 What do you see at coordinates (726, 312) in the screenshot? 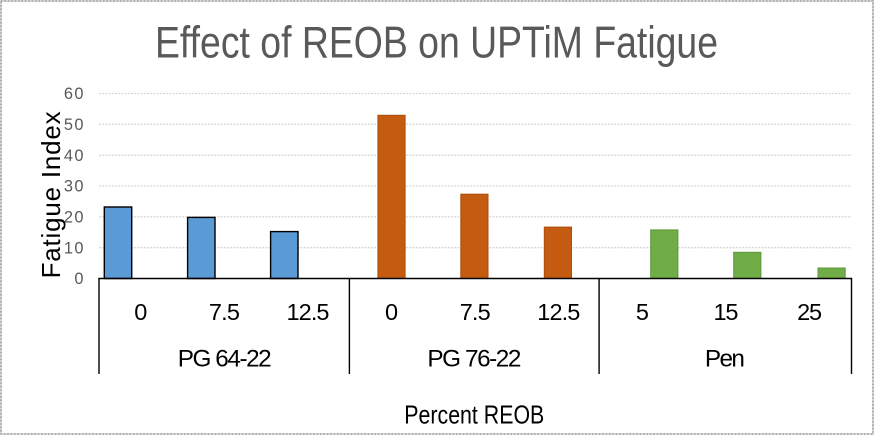
I see `svg-text: 15` at bounding box center [726, 312].